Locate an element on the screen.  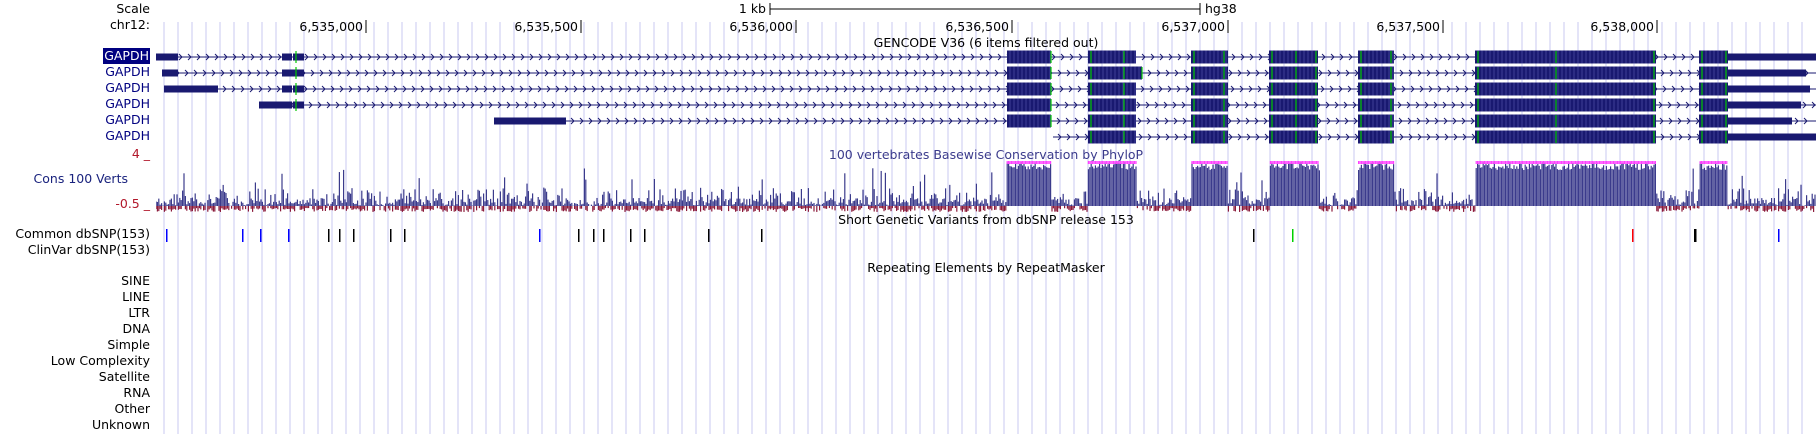
common-dbsnp-label: Common dbSNP(153) is located at coordinates (82, 233).